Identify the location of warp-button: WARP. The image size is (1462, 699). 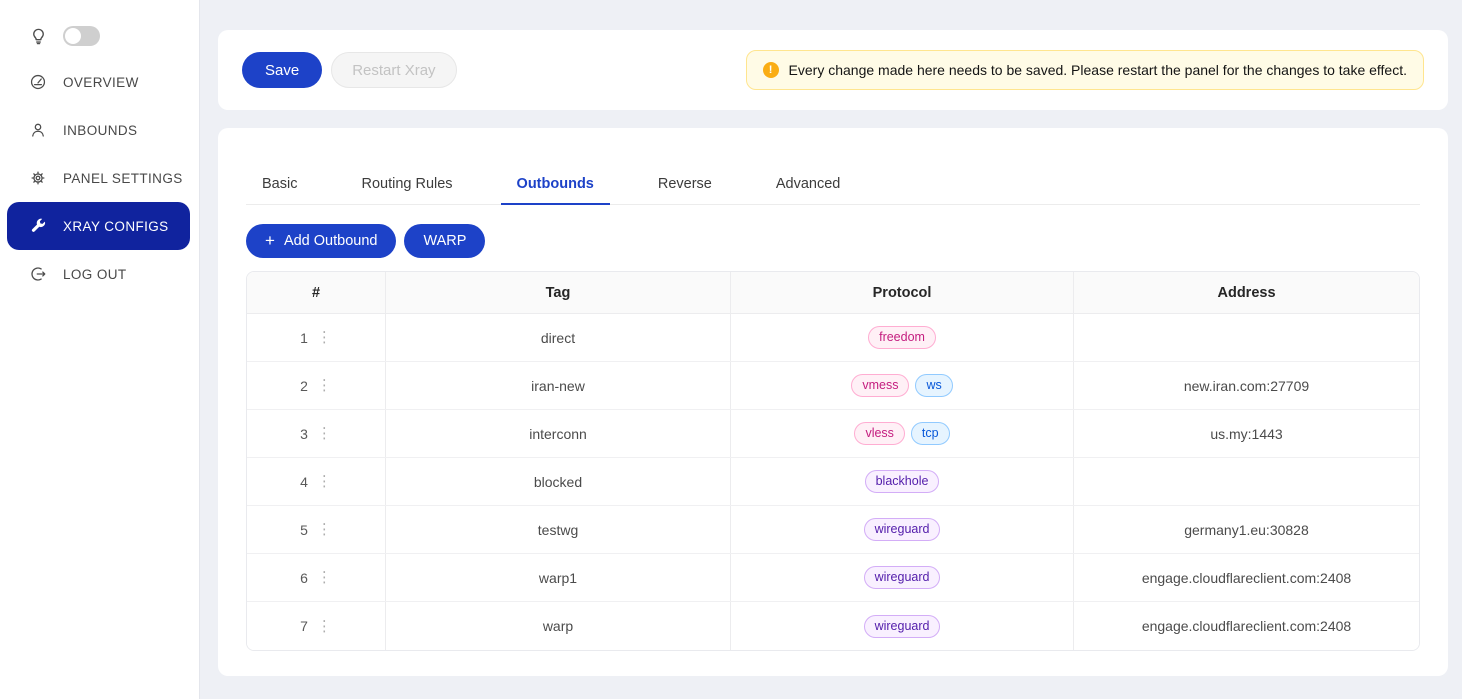
(445, 241).